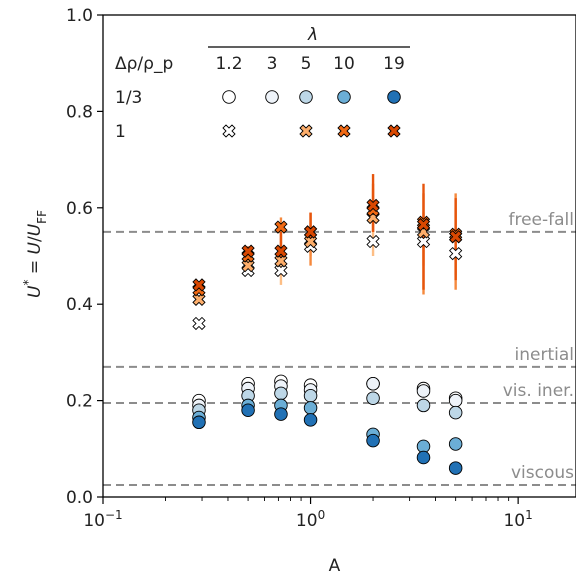 The image size is (576, 579). Describe the element at coordinates (79, 112) in the screenshot. I see `y-tick-label: 0.8` at that location.